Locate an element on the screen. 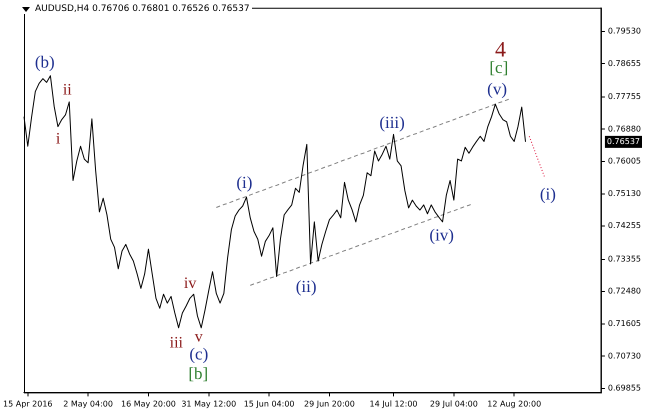 This screenshot has height=414, width=646. y-tick-label: 0.75130 is located at coordinates (625, 193).